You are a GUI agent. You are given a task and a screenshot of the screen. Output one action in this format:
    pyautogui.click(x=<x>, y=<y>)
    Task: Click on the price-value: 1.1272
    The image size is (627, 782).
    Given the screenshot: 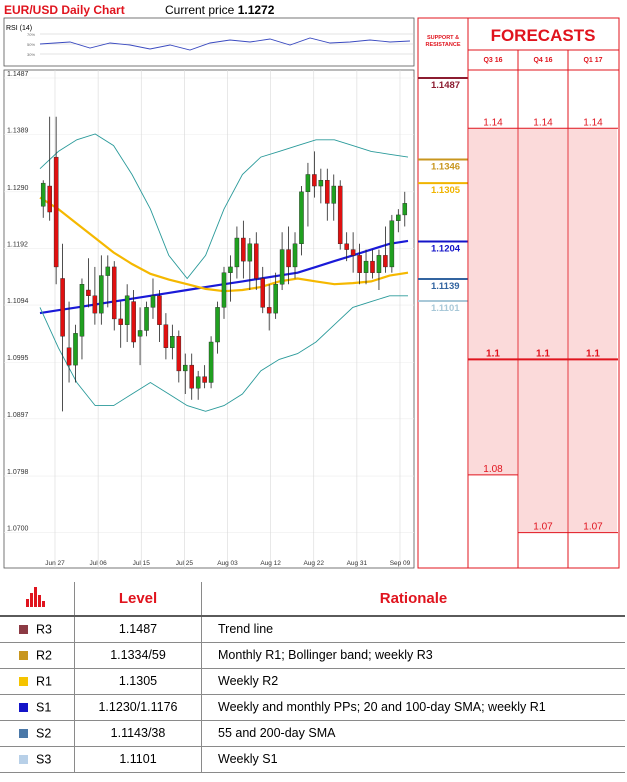 What is the action you would take?
    pyautogui.click(x=256, y=10)
    